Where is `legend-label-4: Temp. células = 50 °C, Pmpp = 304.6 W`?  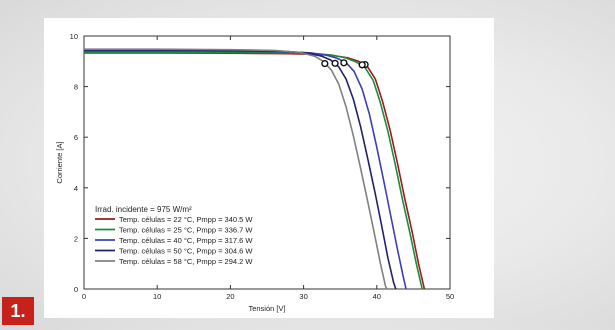 legend-label-4: Temp. células = 50 °C, Pmpp = 304.6 W is located at coordinates (186, 251).